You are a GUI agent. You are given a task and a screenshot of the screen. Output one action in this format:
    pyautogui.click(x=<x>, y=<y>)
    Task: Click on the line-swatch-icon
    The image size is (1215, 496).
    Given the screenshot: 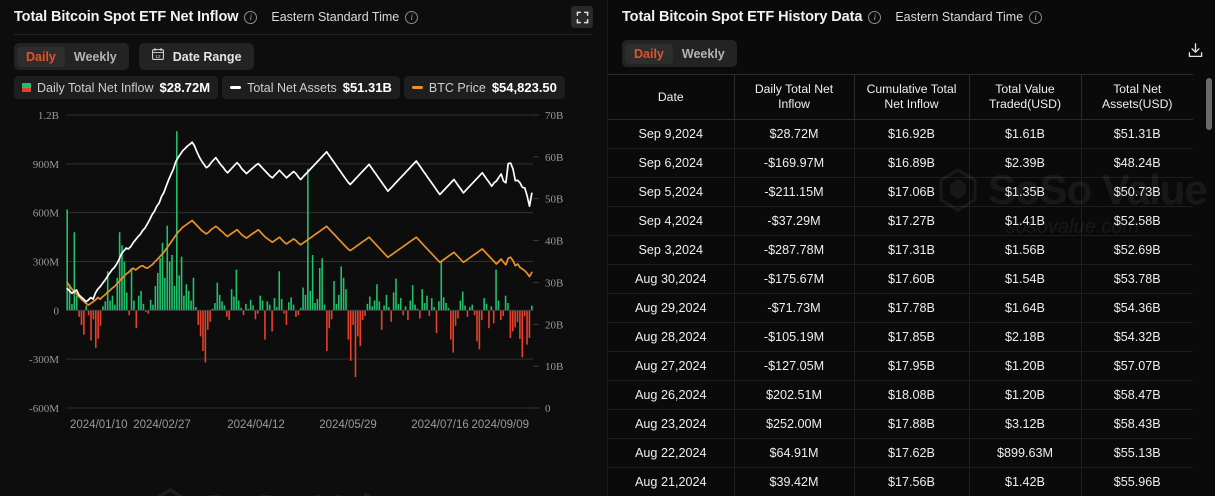 What is the action you would take?
    pyautogui.click(x=236, y=87)
    